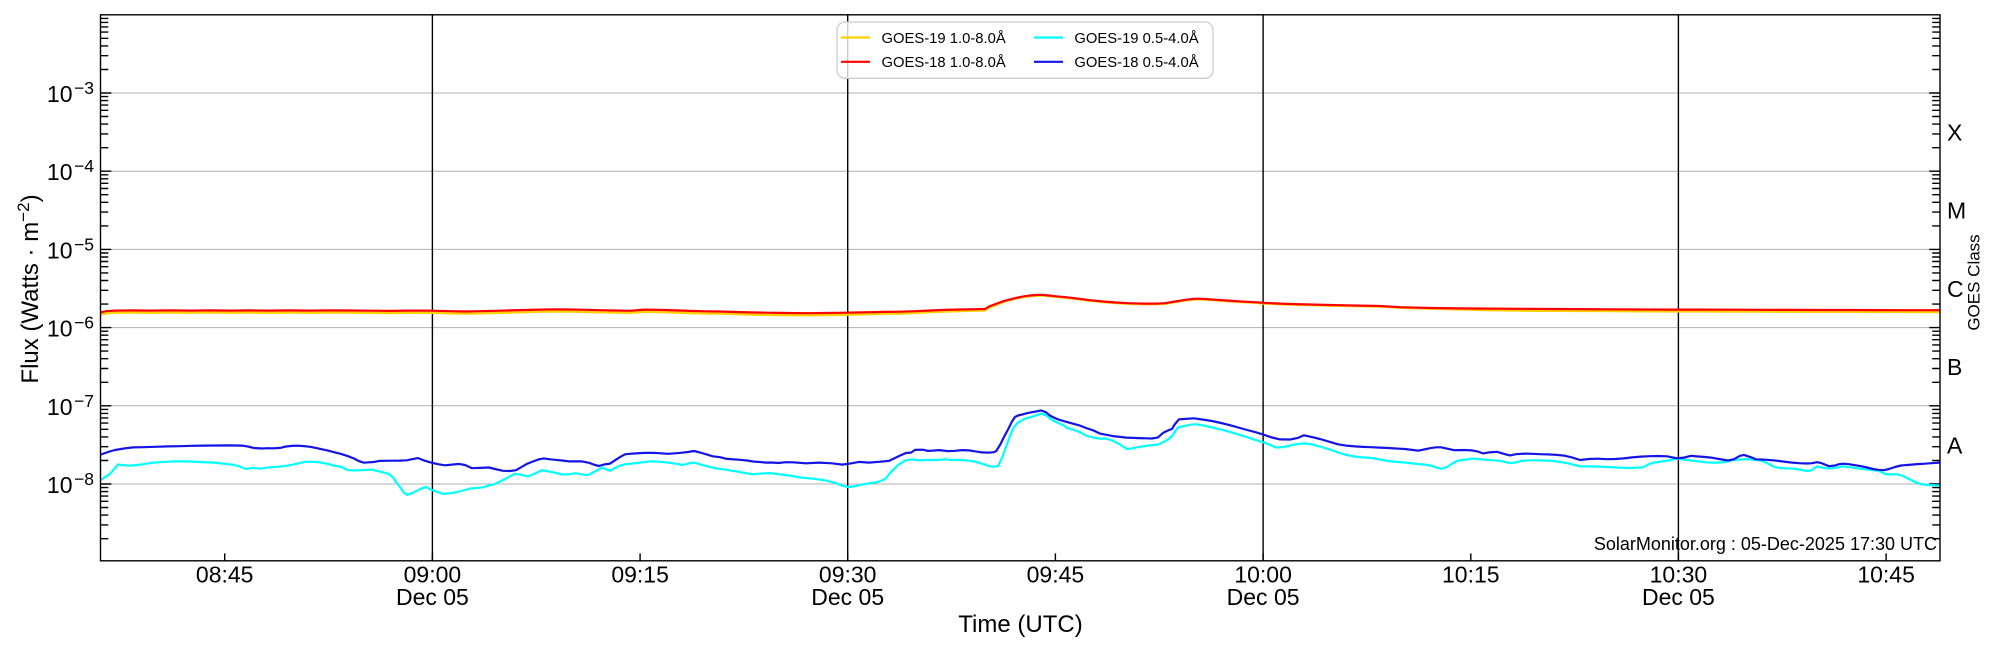 The height and width of the screenshot is (655, 2000). Describe the element at coordinates (1679, 574) in the screenshot. I see `svg-text: 10:30` at that location.